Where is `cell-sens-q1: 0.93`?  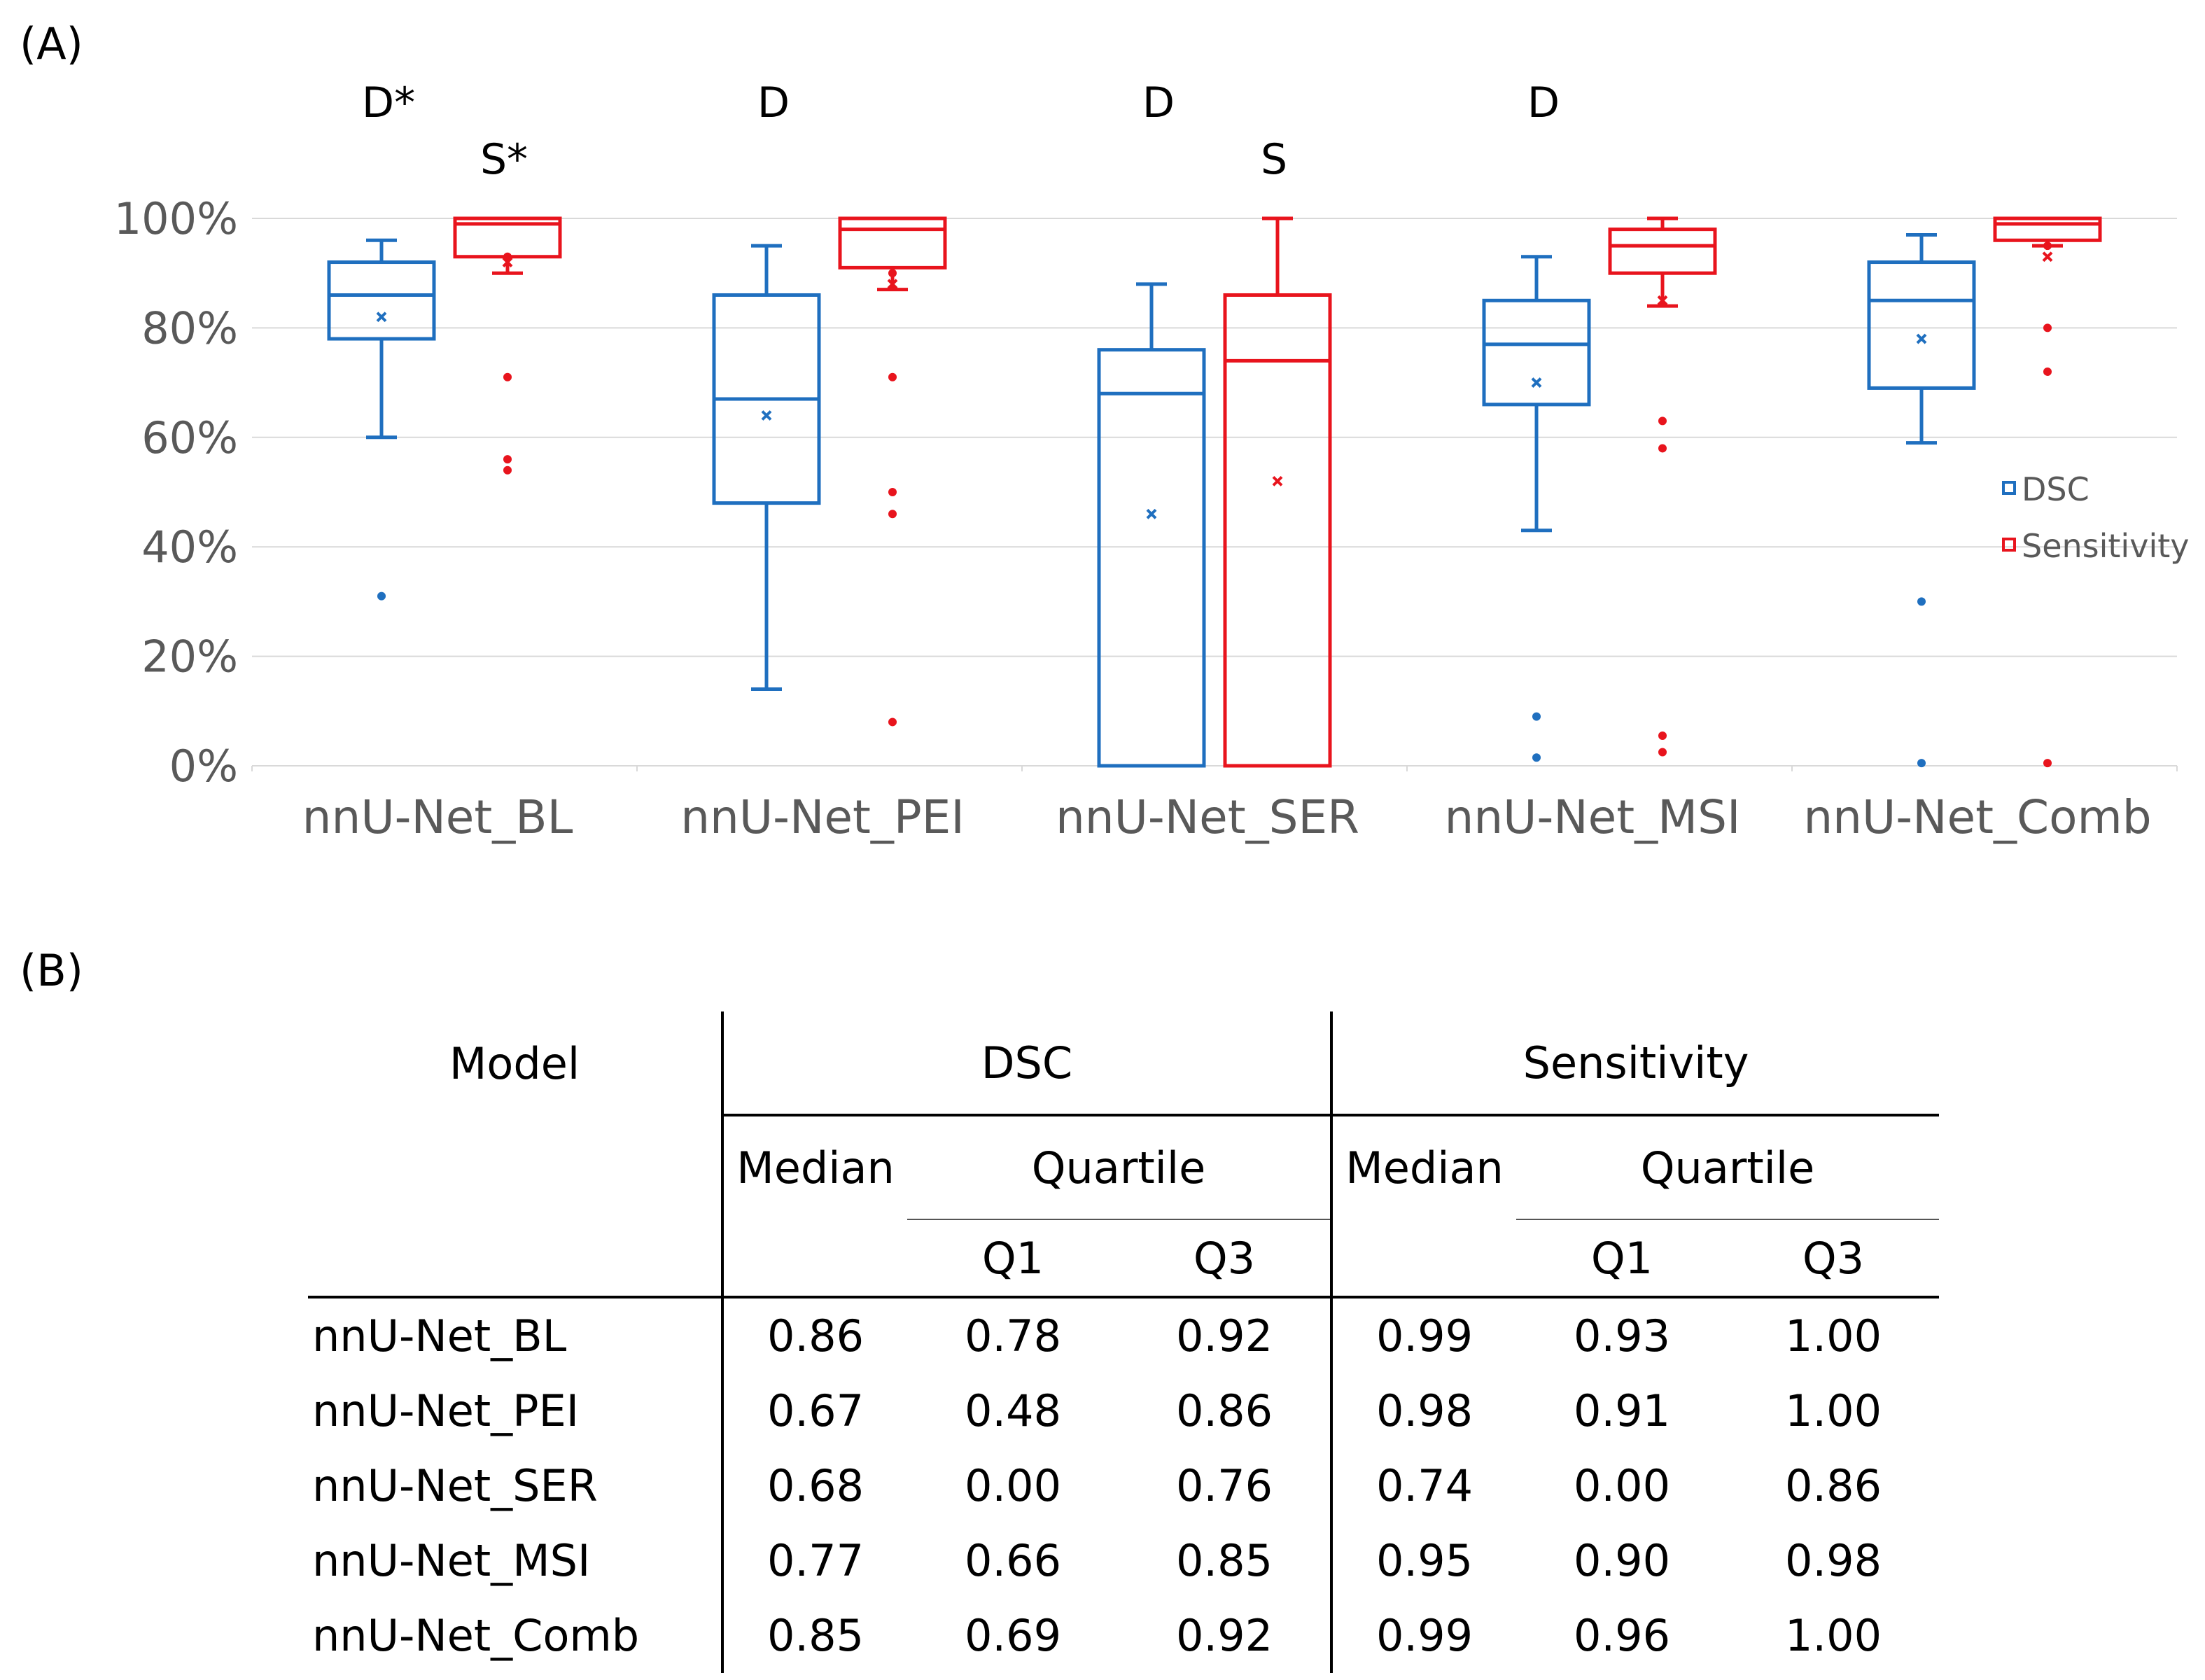
cell-sens-q1: 0.93 is located at coordinates (1622, 1334).